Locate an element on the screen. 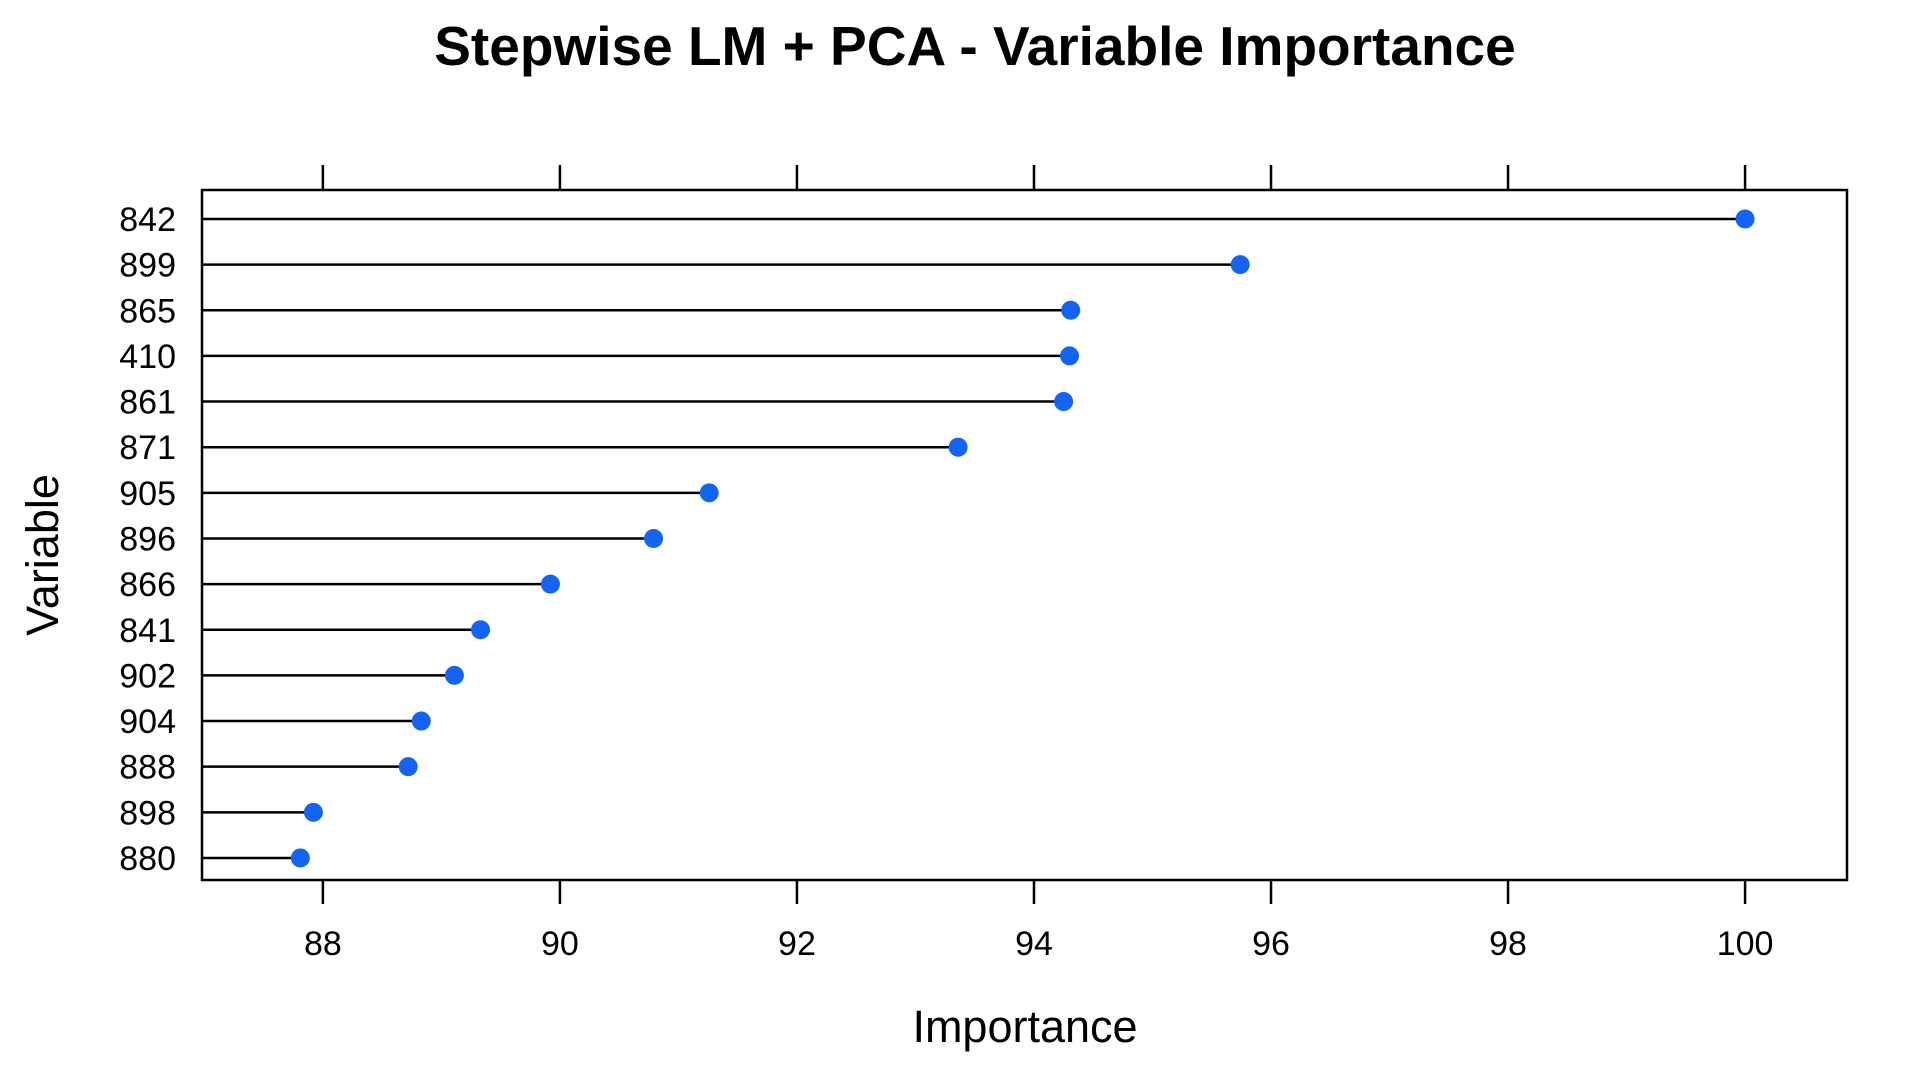 Image resolution: width=1920 pixels, height=1080 pixels. category-label-898: 898 is located at coordinates (147, 813).